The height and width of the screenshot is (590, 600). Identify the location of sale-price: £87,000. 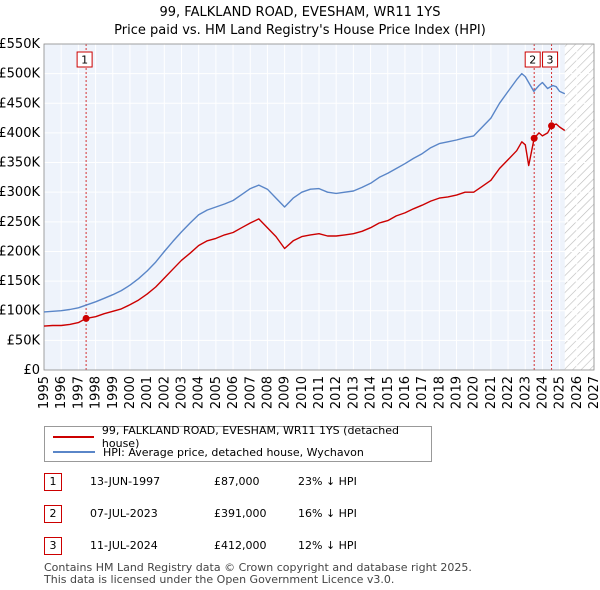
(237, 481).